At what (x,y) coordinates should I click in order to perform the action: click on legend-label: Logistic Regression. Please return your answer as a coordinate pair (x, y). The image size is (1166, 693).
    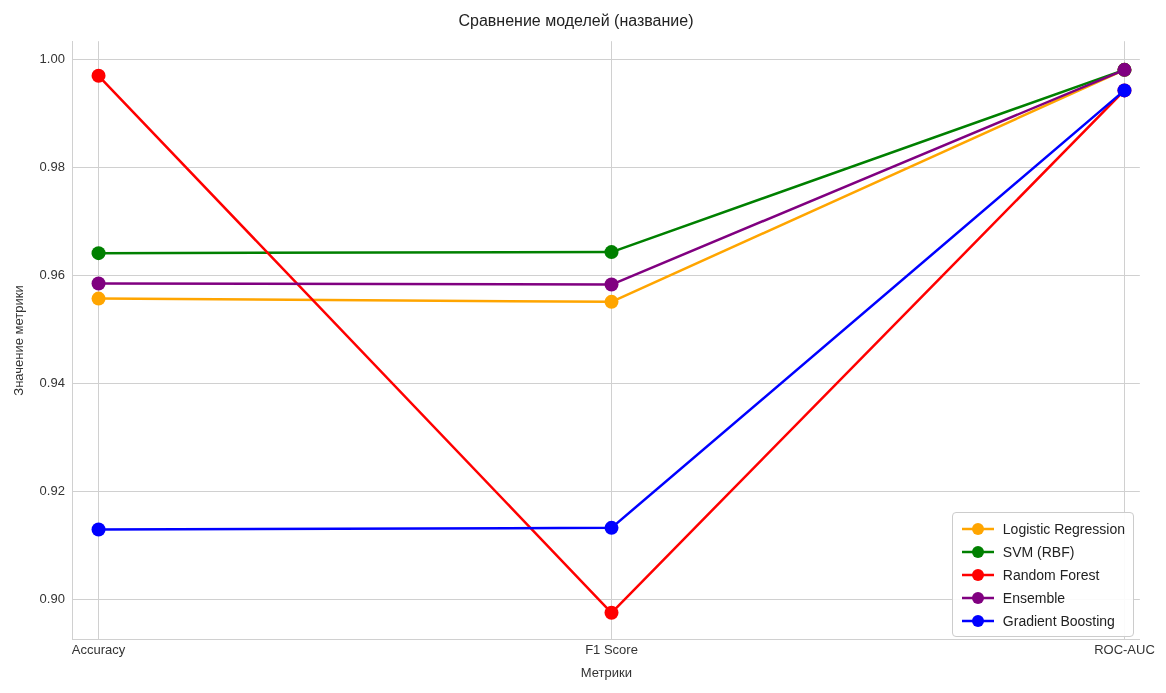
    Looking at the image, I should click on (1063, 528).